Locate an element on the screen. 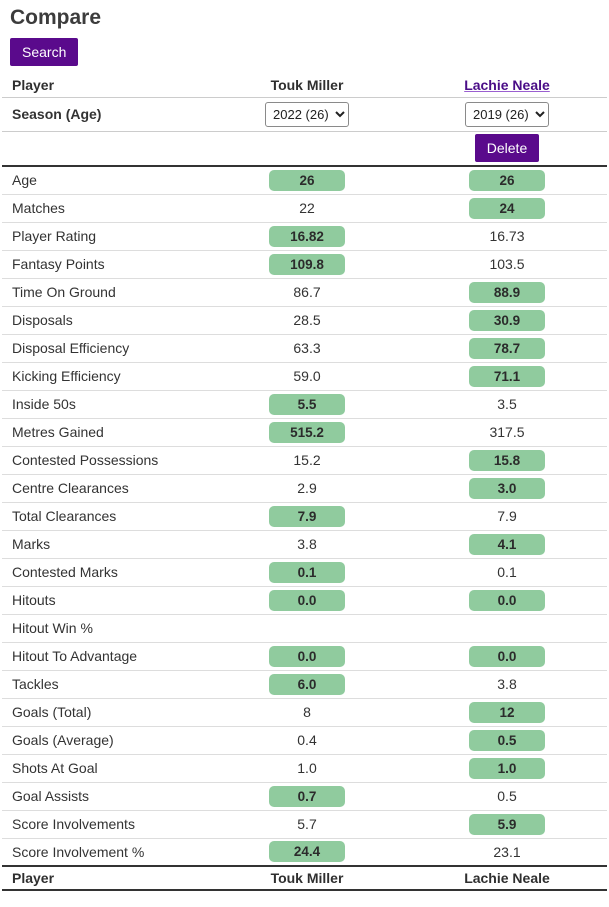 Image resolution: width=609 pixels, height=907 pixels. stat-label: Contested Possessions is located at coordinates (85, 460).